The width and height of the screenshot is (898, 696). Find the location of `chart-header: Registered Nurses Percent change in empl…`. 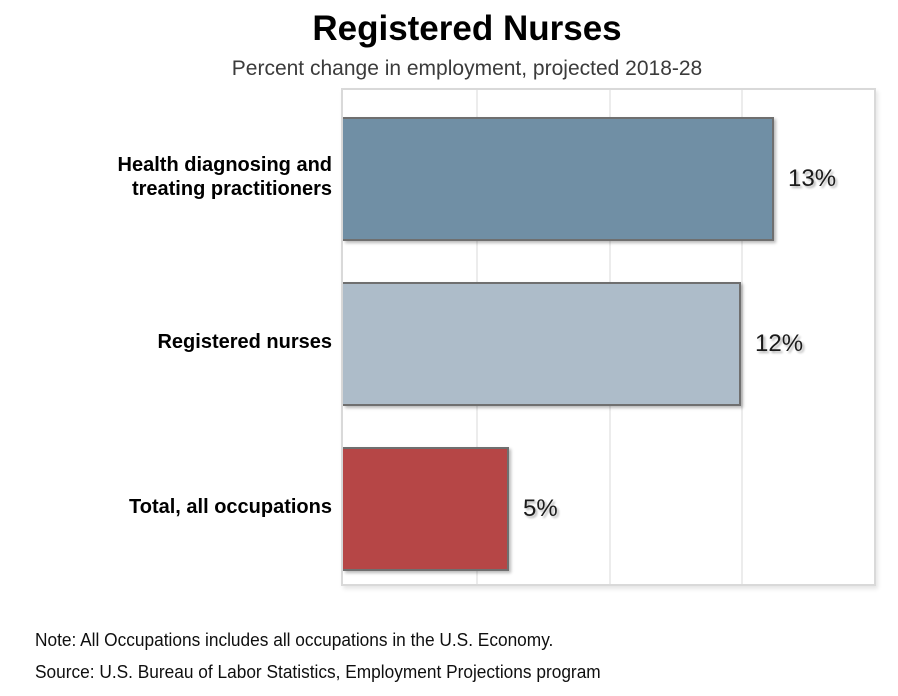

chart-header: Registered Nurses Percent change in empl… is located at coordinates (467, 40).